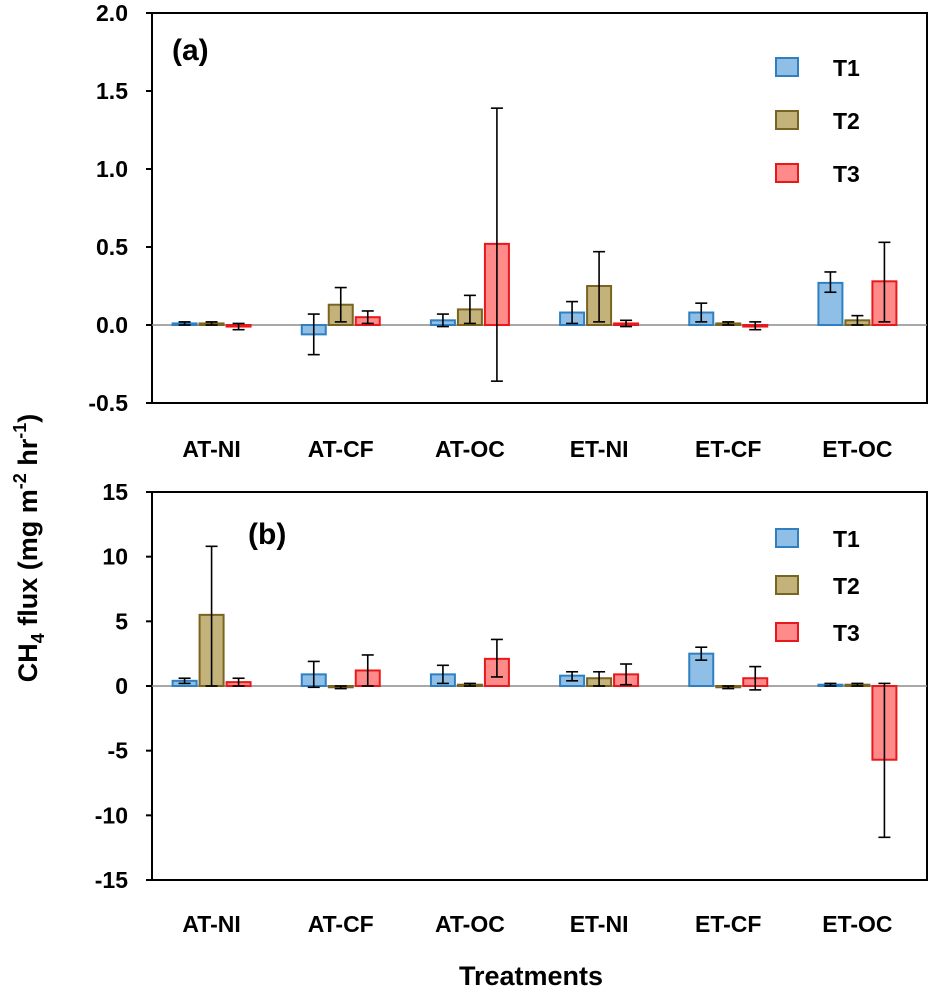  What do you see at coordinates (857, 449) in the screenshot?
I see `x-tick-label-a: ET-OC` at bounding box center [857, 449].